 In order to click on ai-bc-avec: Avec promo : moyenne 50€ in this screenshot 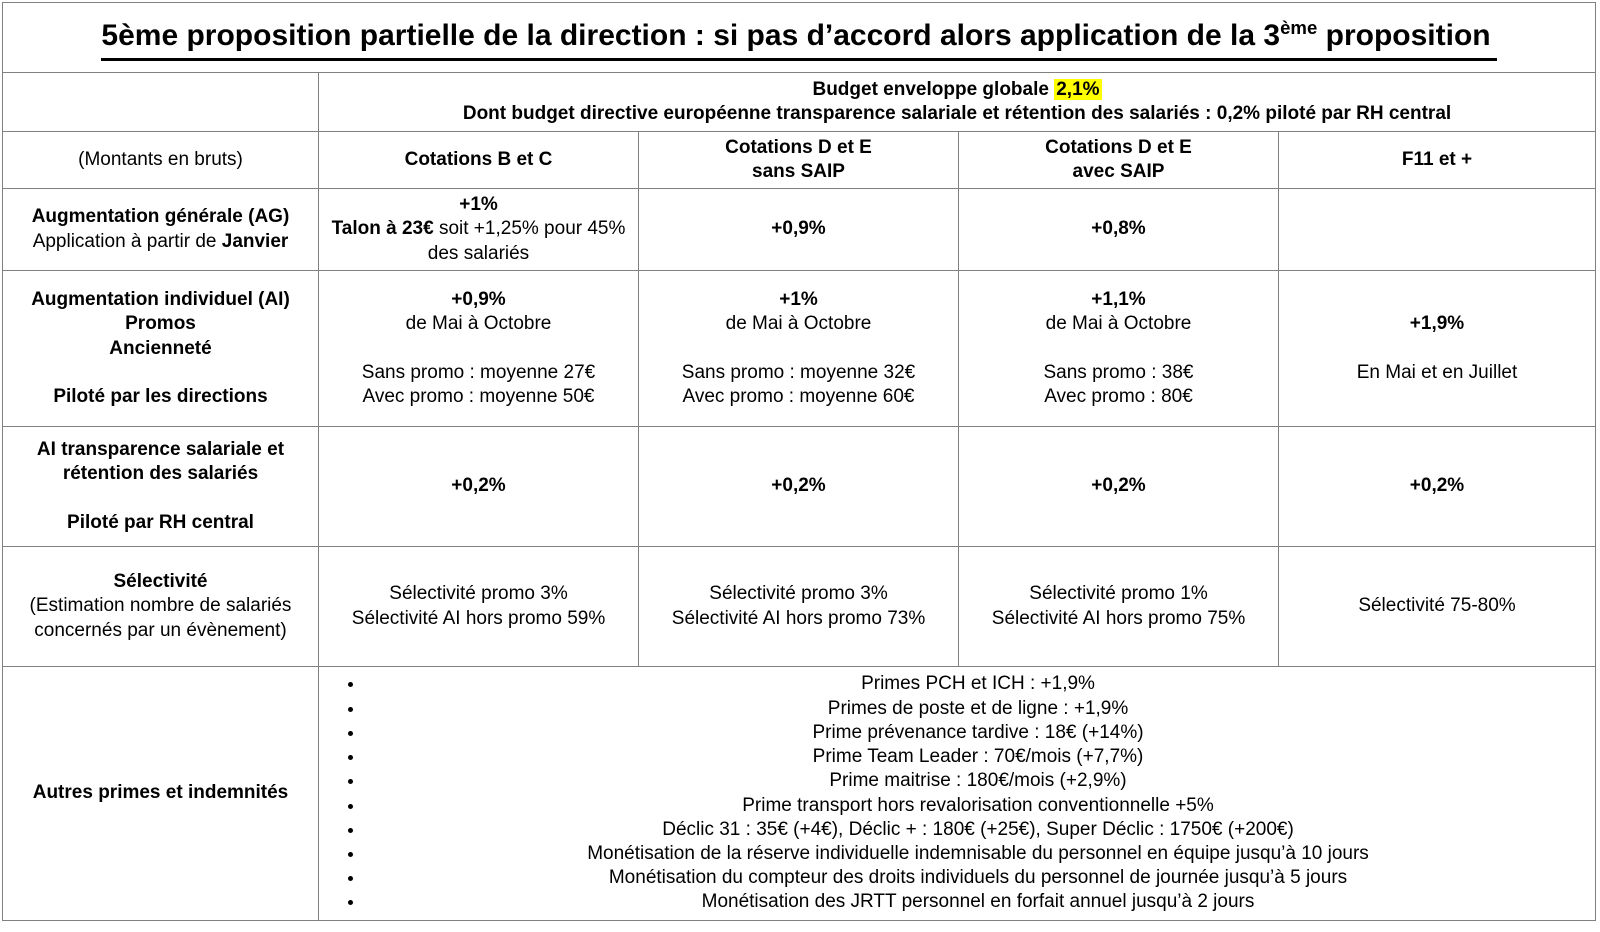, I will do `click(478, 396)`.